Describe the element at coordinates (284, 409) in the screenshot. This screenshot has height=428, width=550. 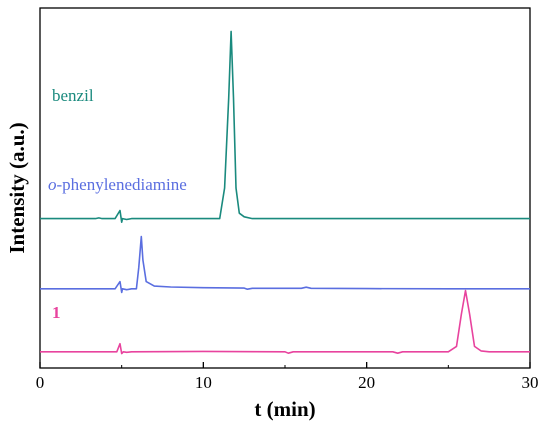
I see `x-axis-title: t (min)` at that location.